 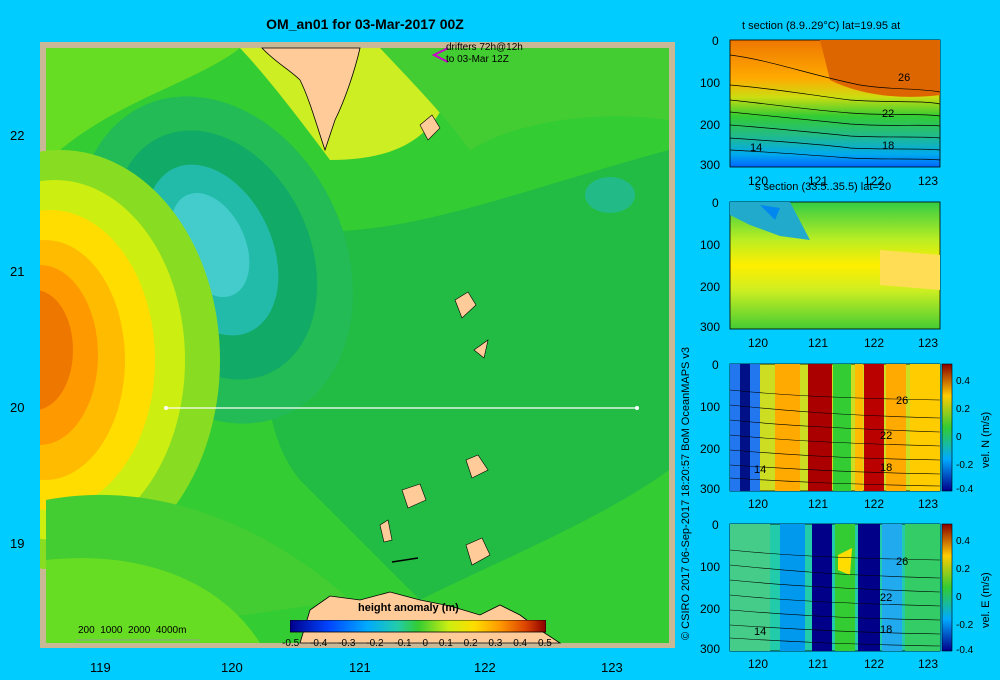 I want to click on vn-contour-label: 14, so click(x=760, y=470).